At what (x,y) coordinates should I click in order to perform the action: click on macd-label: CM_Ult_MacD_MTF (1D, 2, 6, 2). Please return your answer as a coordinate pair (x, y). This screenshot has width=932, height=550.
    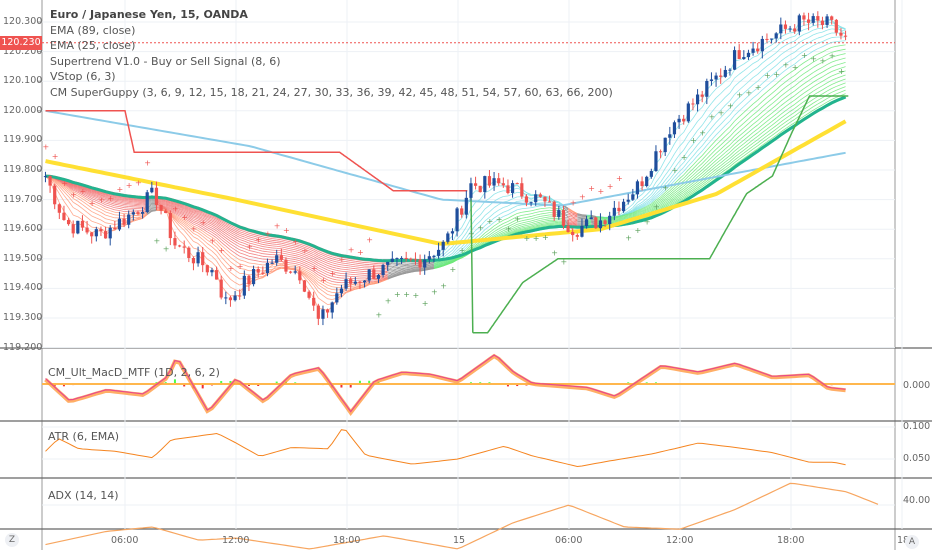
    Looking at the image, I should click on (134, 372).